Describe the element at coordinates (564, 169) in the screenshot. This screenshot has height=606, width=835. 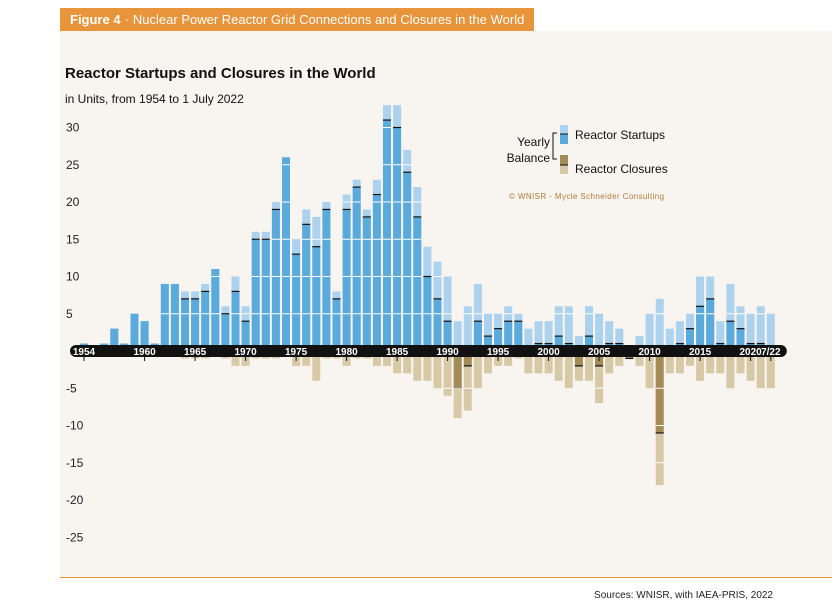
I see `legend-swatch-closures-light` at that location.